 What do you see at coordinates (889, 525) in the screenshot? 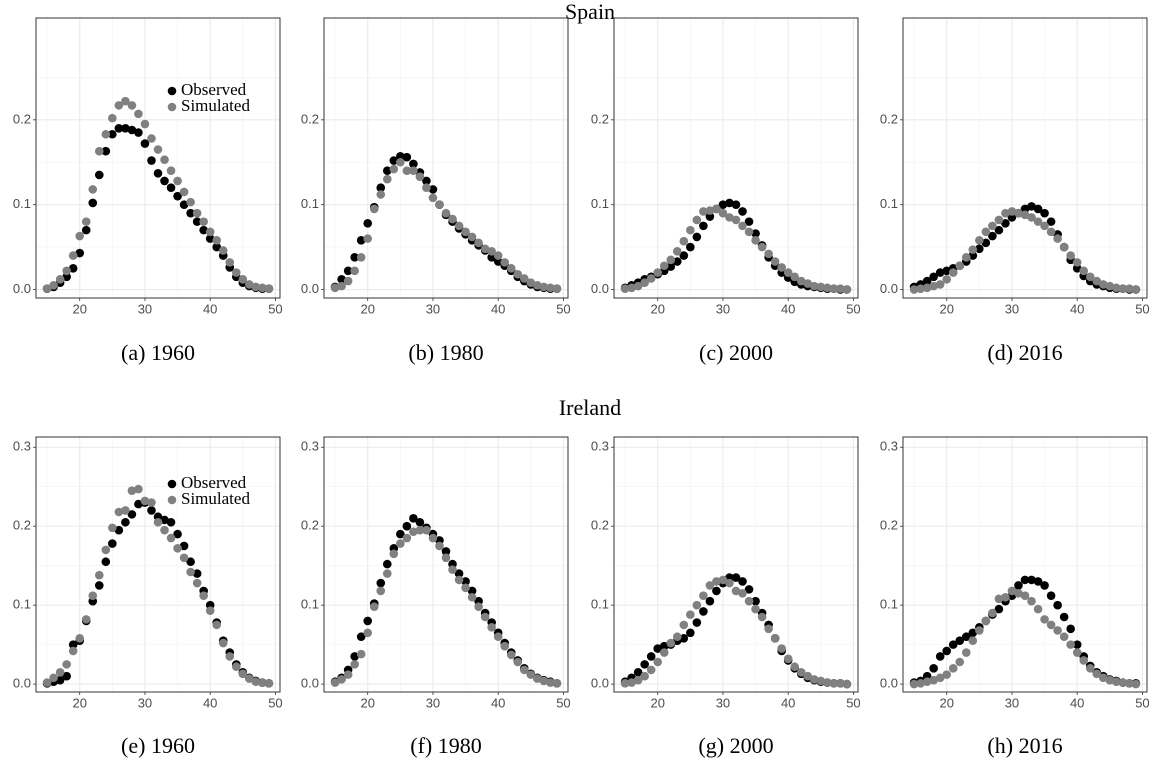
I see `y-tick-label: 0.2` at bounding box center [889, 525].